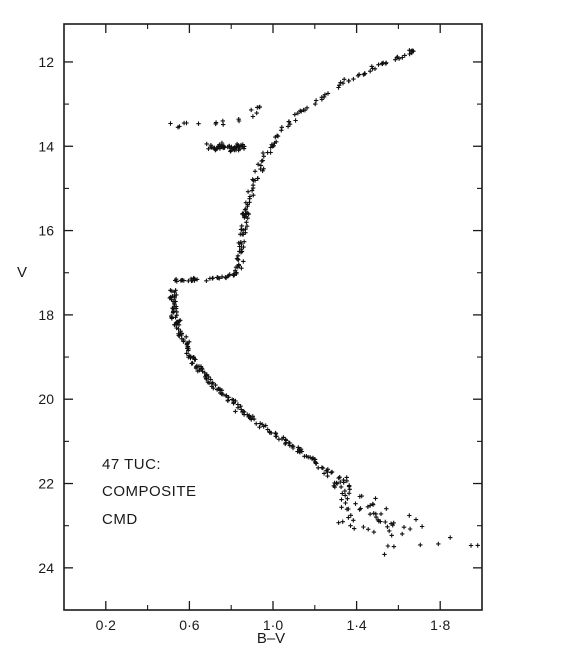 Image resolution: width=565 pixels, height=664 pixels. I want to click on x-tick-label: 1·0, so click(273, 625).